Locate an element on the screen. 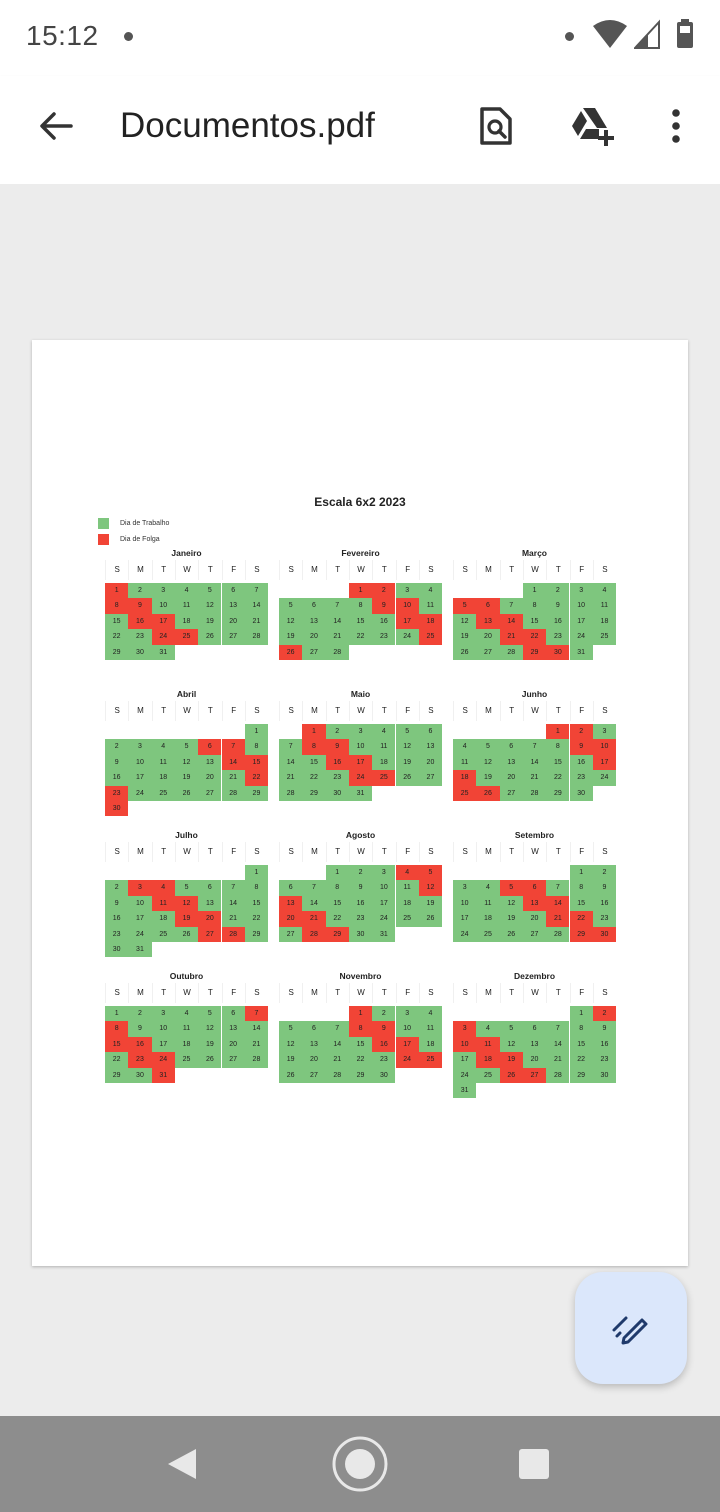  day-cell-work: 12 is located at coordinates (210, 1029).